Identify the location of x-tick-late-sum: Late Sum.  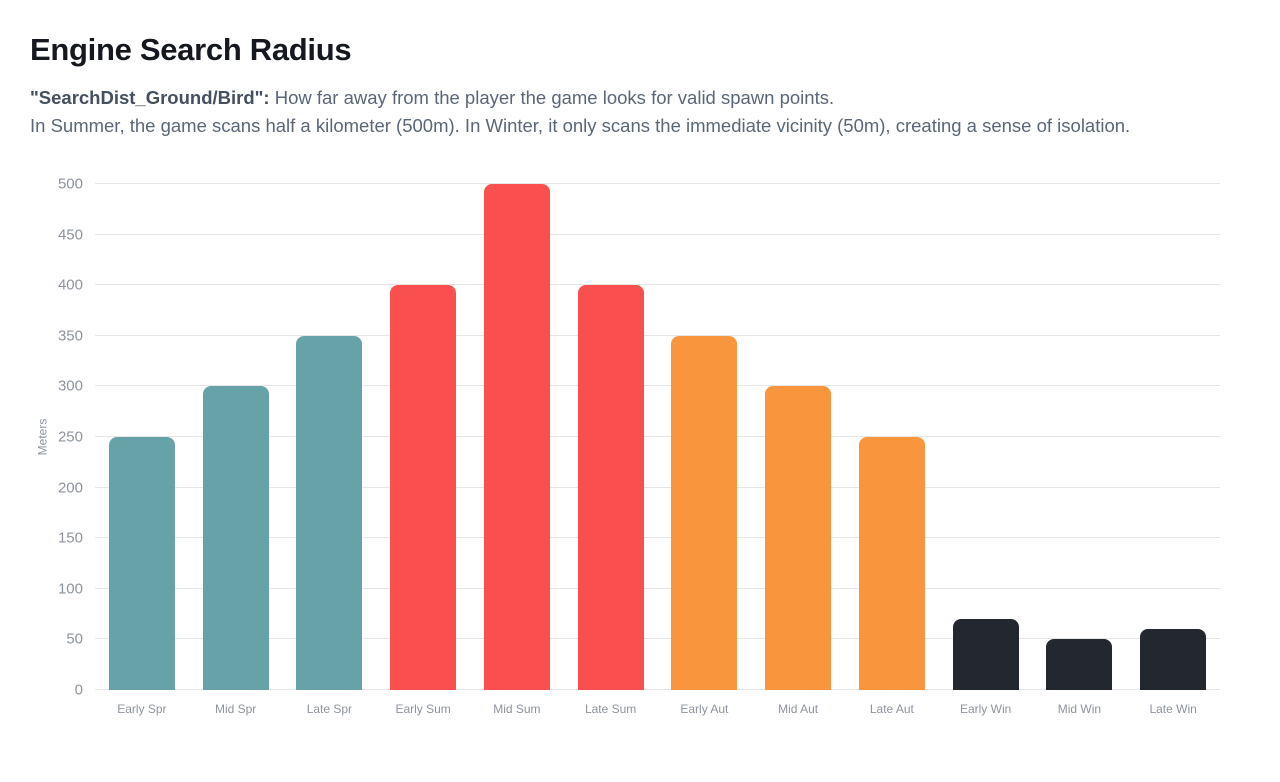
(610, 709).